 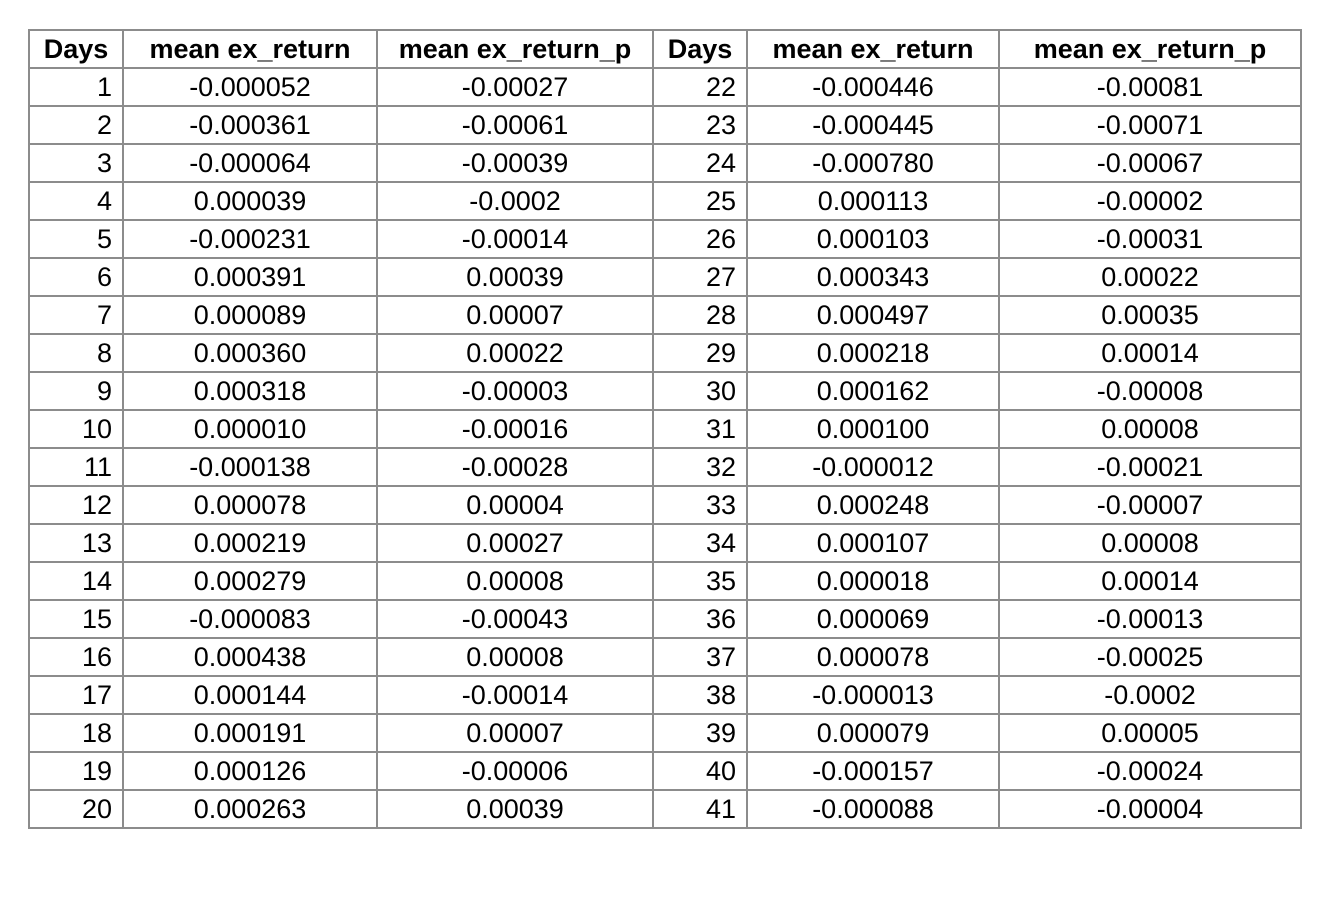 What do you see at coordinates (76, 277) in the screenshot?
I see `cell-days-left: 6` at bounding box center [76, 277].